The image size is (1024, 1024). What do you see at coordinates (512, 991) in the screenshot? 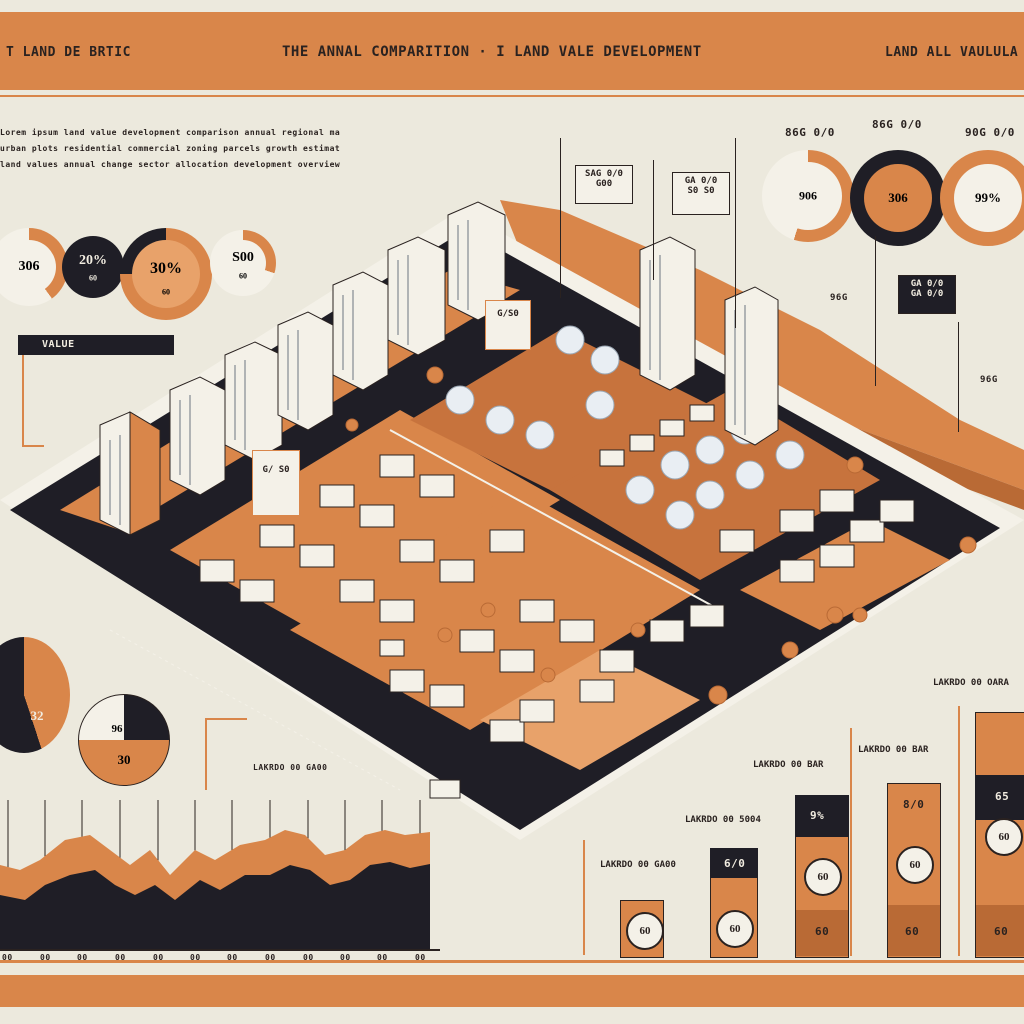
I see `footer-band` at bounding box center [512, 991].